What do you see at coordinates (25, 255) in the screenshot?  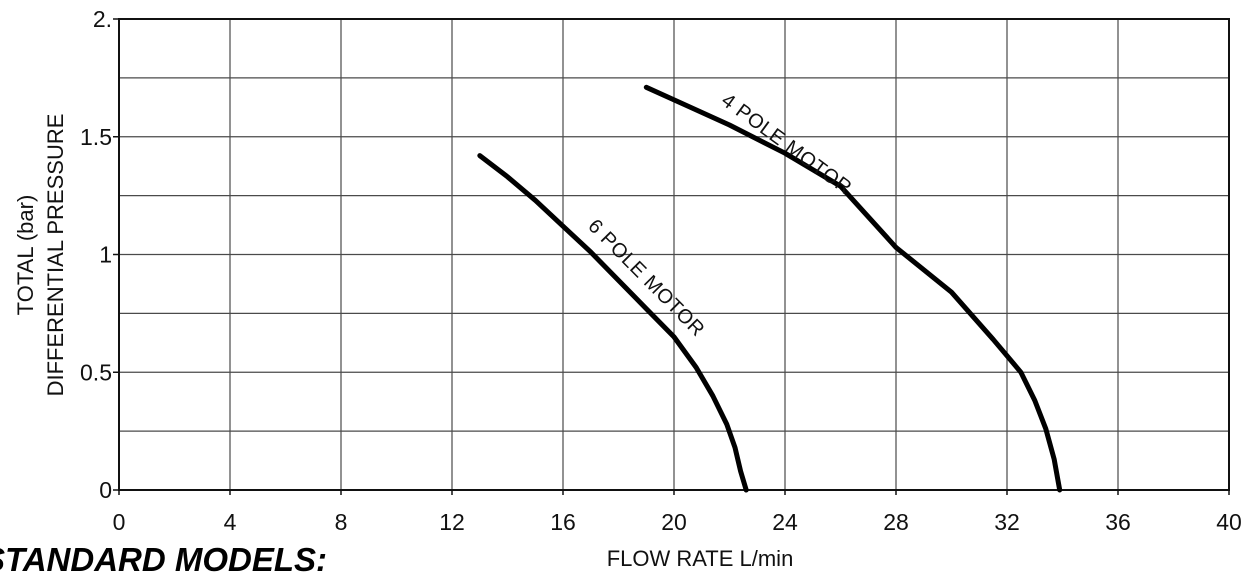 I see `y-axis-title-line-1: TOTAL (bar)` at bounding box center [25, 255].